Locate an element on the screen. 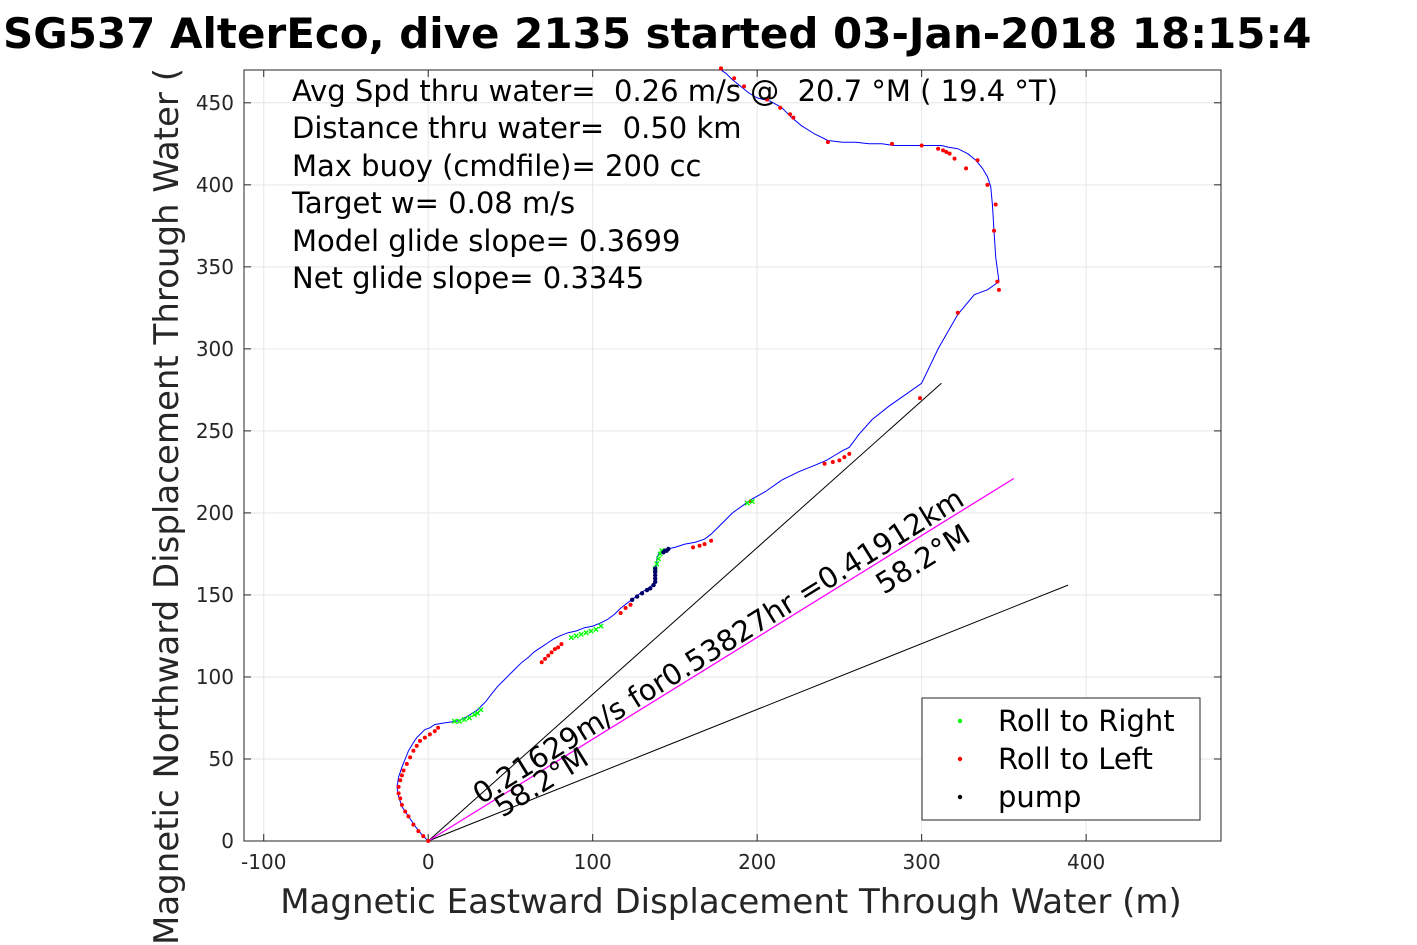 Image resolution: width=1417 pixels, height=945 pixels. legend: Roll to Right Roll to Left pump is located at coordinates (1061, 759).